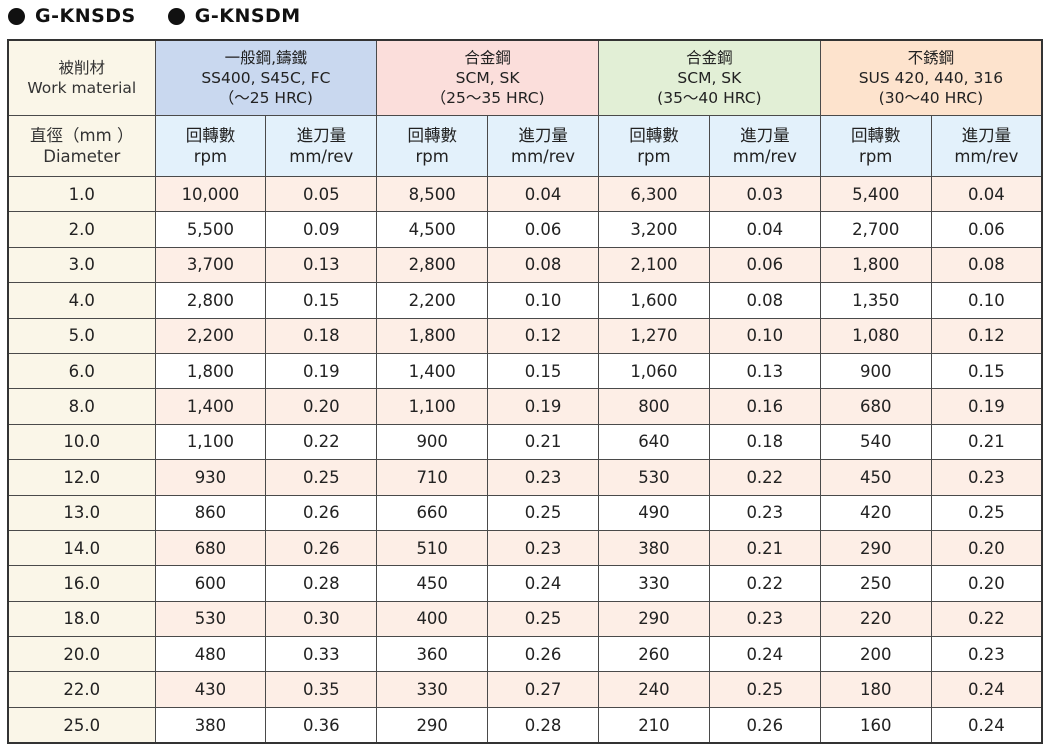 This screenshot has height=748, width=1046. I want to click on rpm-value: 160, so click(875, 725).